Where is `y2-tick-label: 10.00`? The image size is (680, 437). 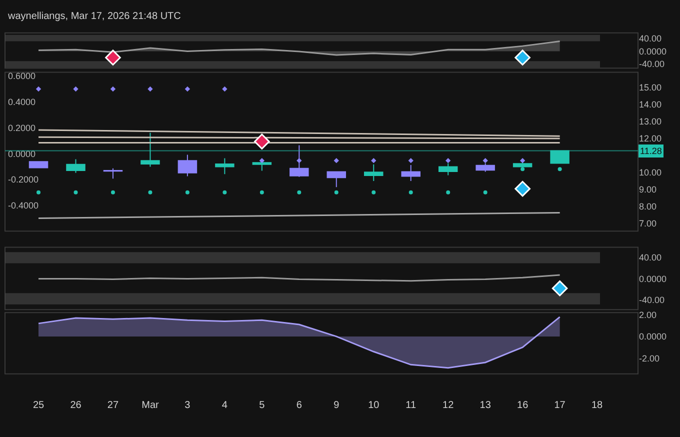
y2-tick-label: 10.00 is located at coordinates (650, 173).